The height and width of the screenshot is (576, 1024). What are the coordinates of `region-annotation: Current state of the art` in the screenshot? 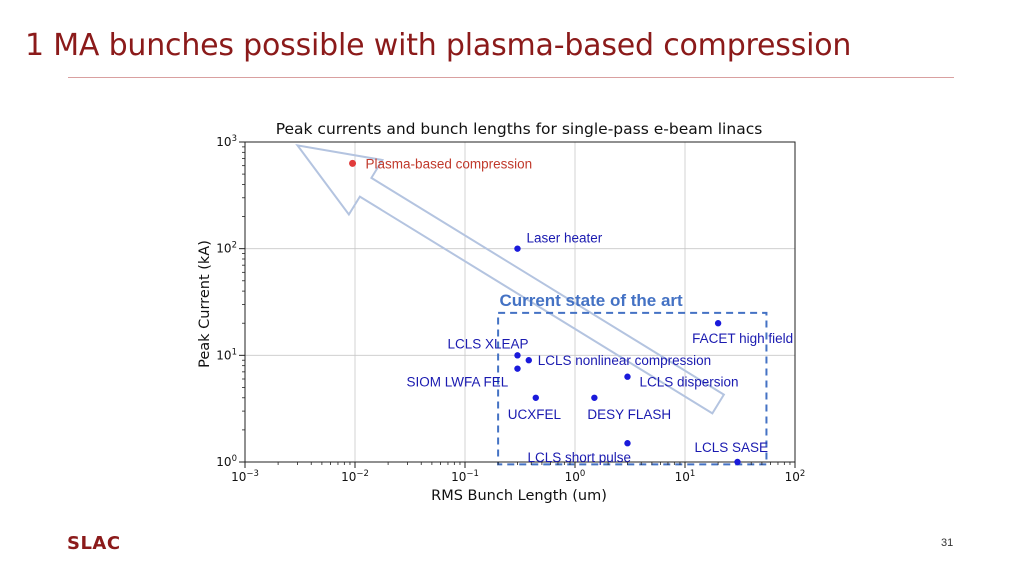 It's located at (591, 300).